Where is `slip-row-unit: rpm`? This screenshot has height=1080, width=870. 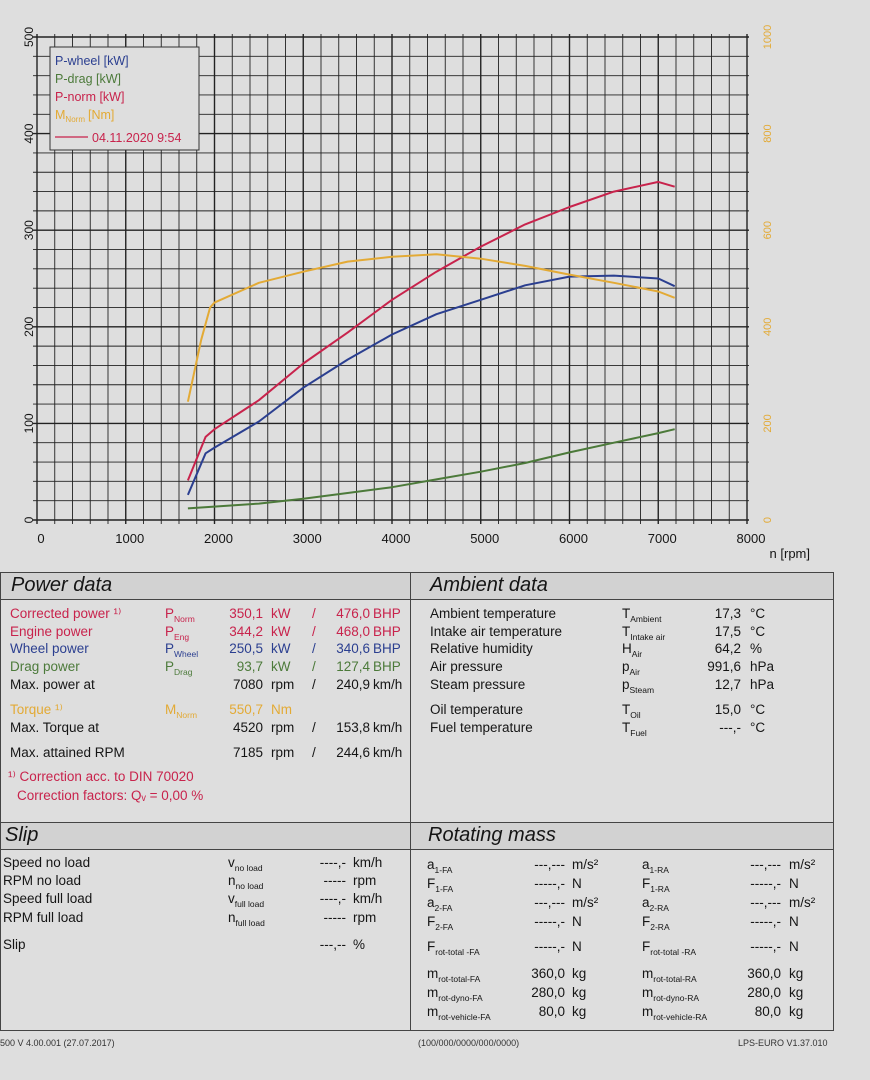
slip-row-unit: rpm is located at coordinates (365, 880).